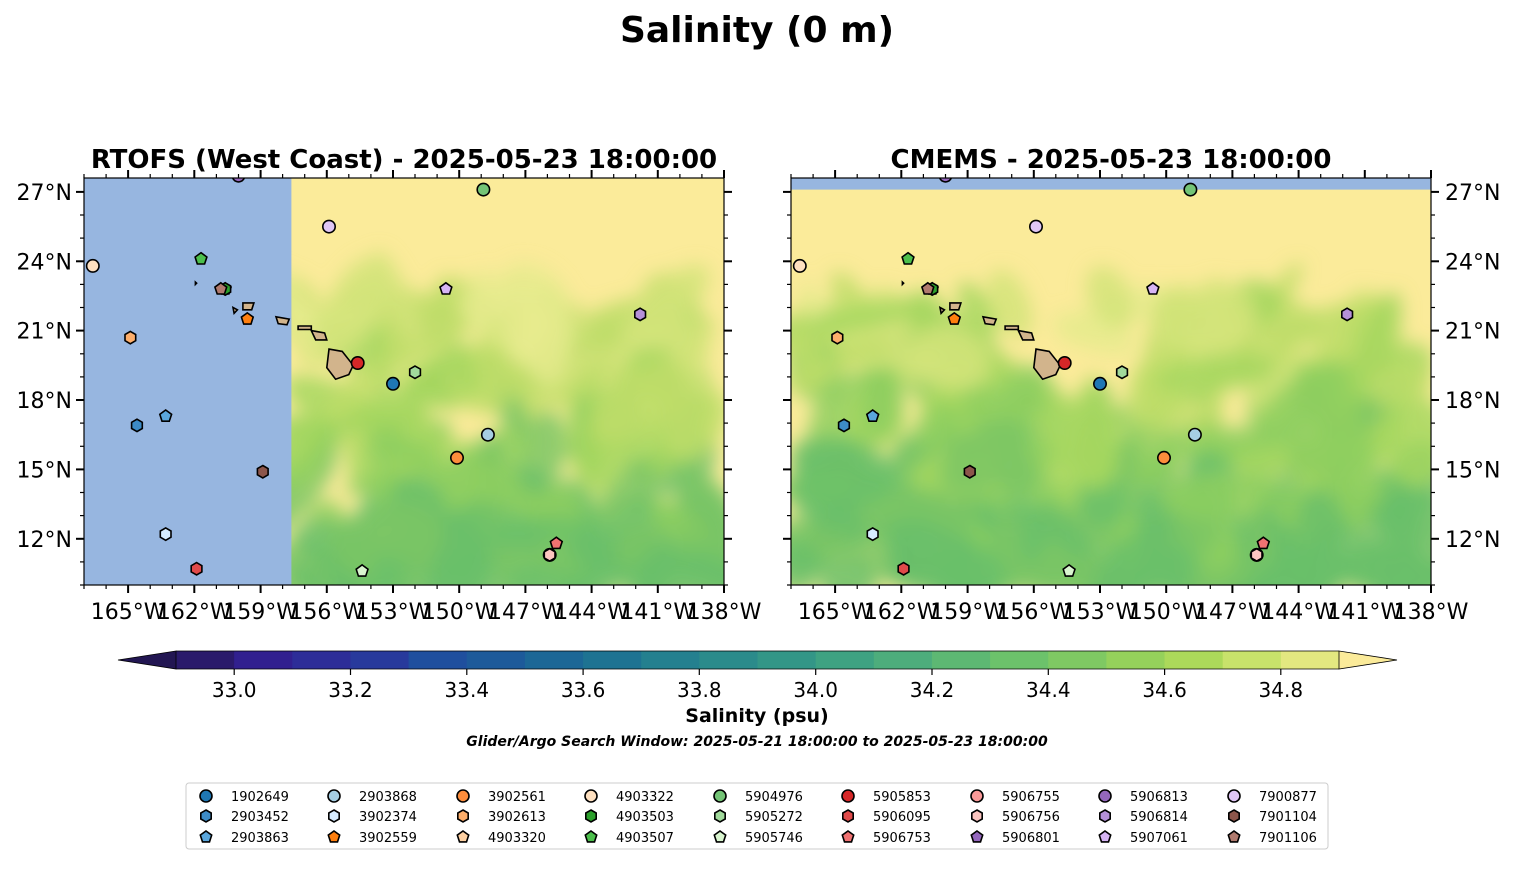 This screenshot has height=889, width=1514. What do you see at coordinates (415, 372) in the screenshot?
I see `float-5905272-marker` at bounding box center [415, 372].